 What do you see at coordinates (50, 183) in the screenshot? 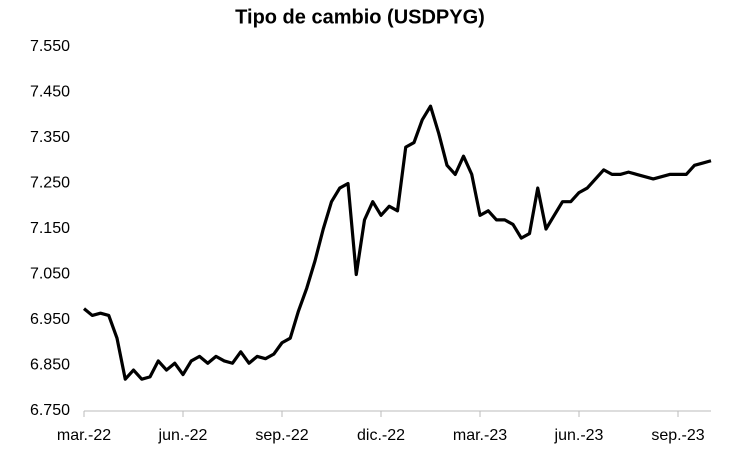
I see `y-tick-label: 7.250` at bounding box center [50, 183].